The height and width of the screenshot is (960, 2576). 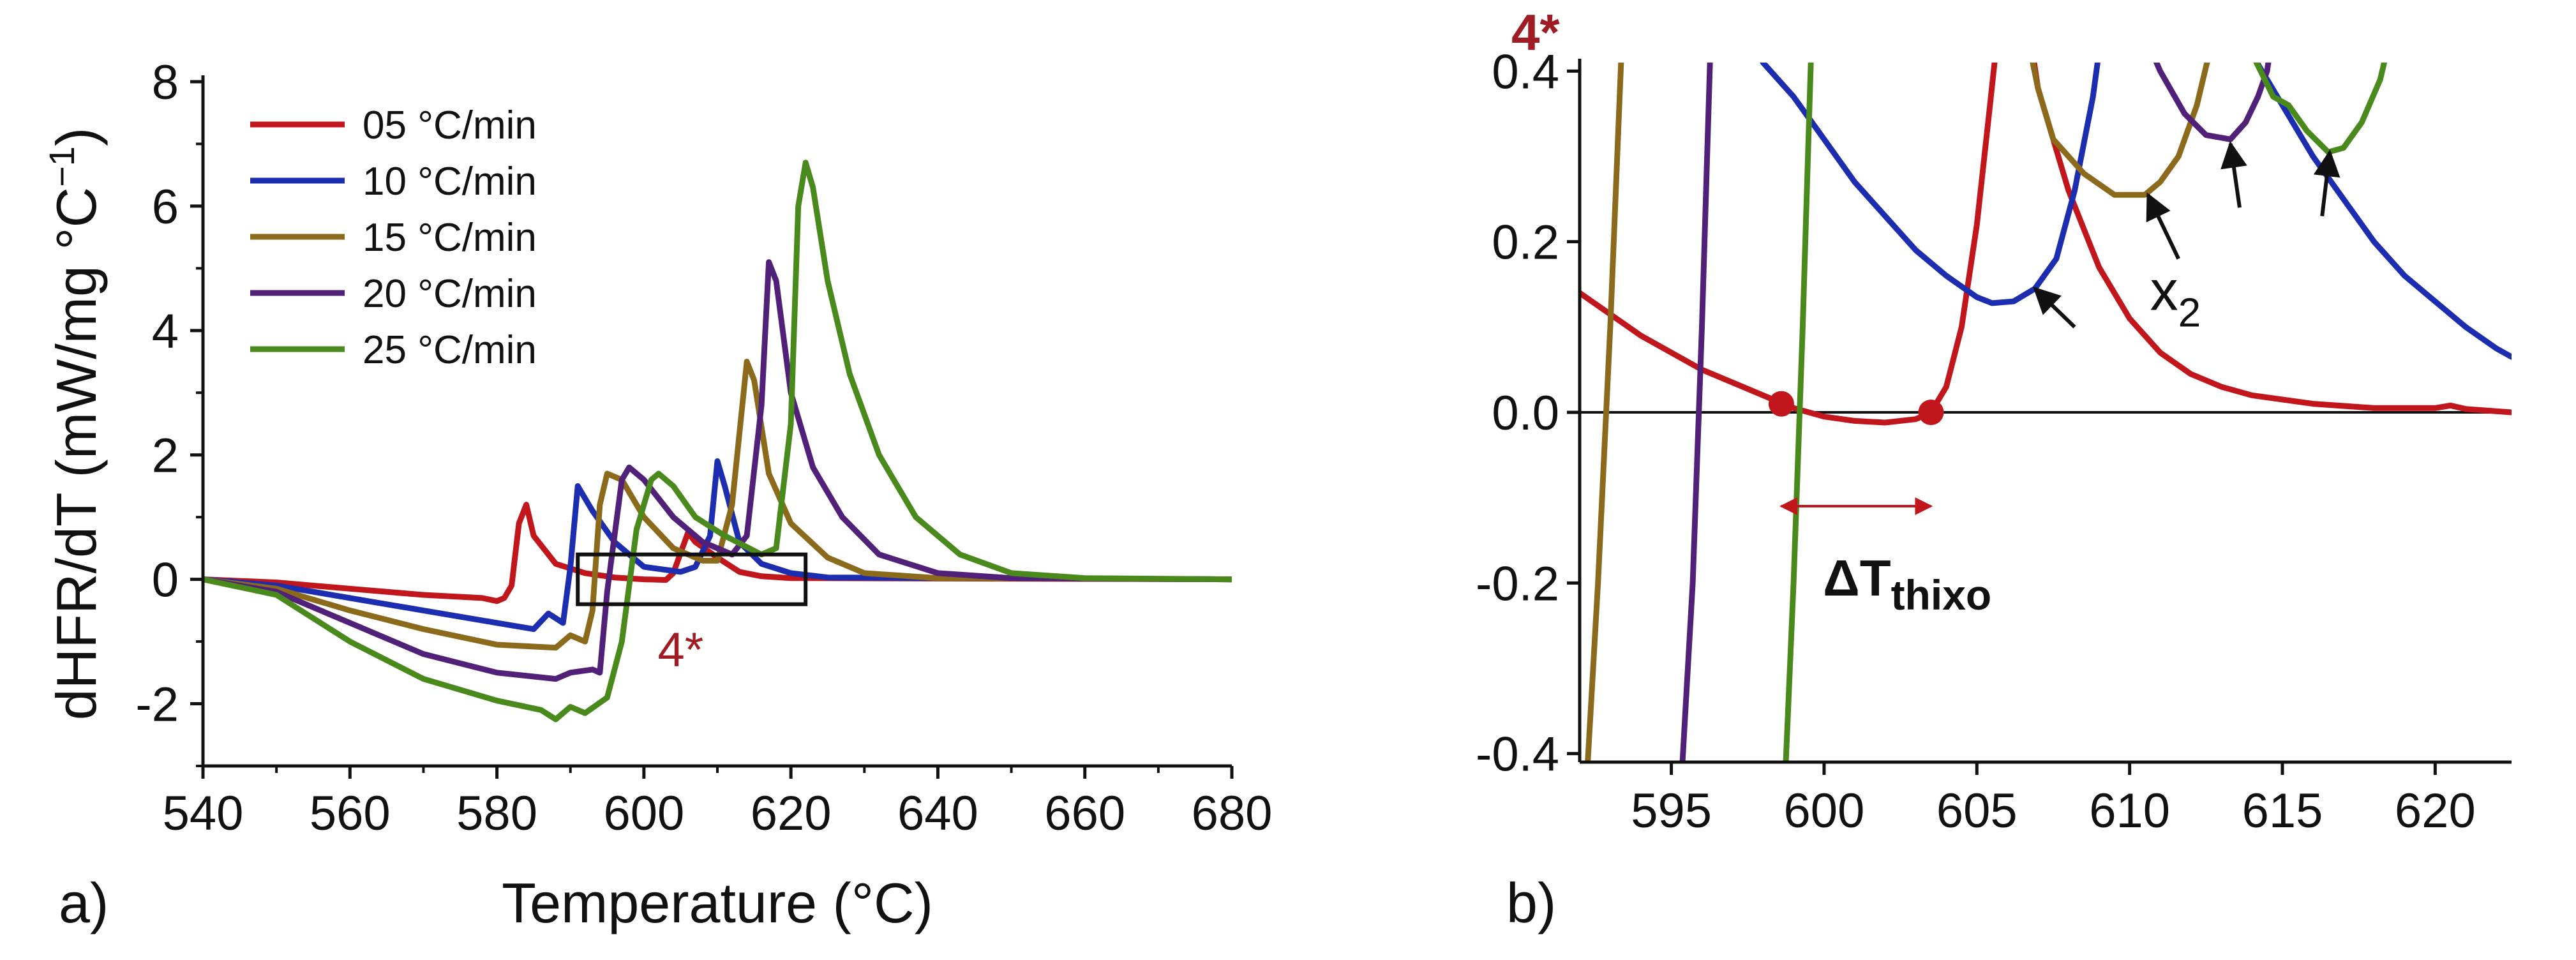 What do you see at coordinates (1517, 755) in the screenshot?
I see `y-tick-label: -0.4` at bounding box center [1517, 755].